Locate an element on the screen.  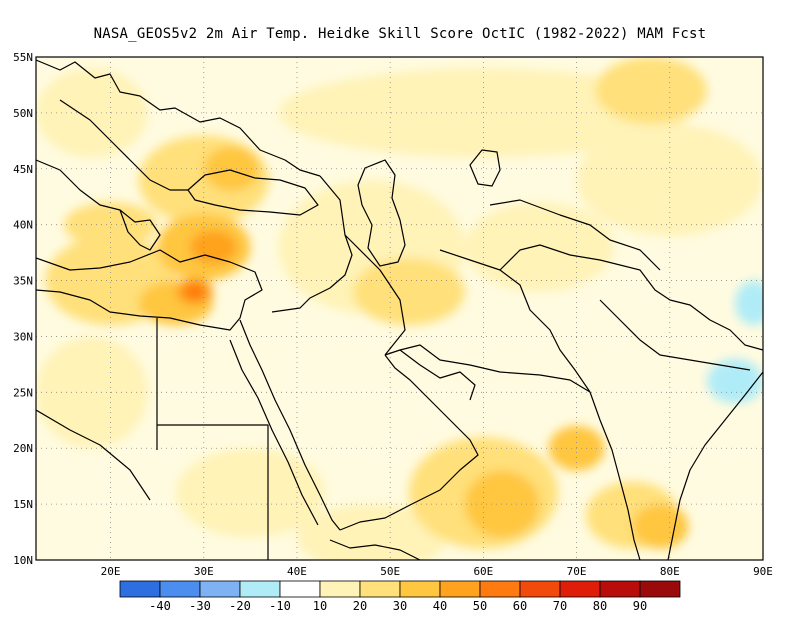
colorbar-label: 30 is located at coordinates (400, 606).